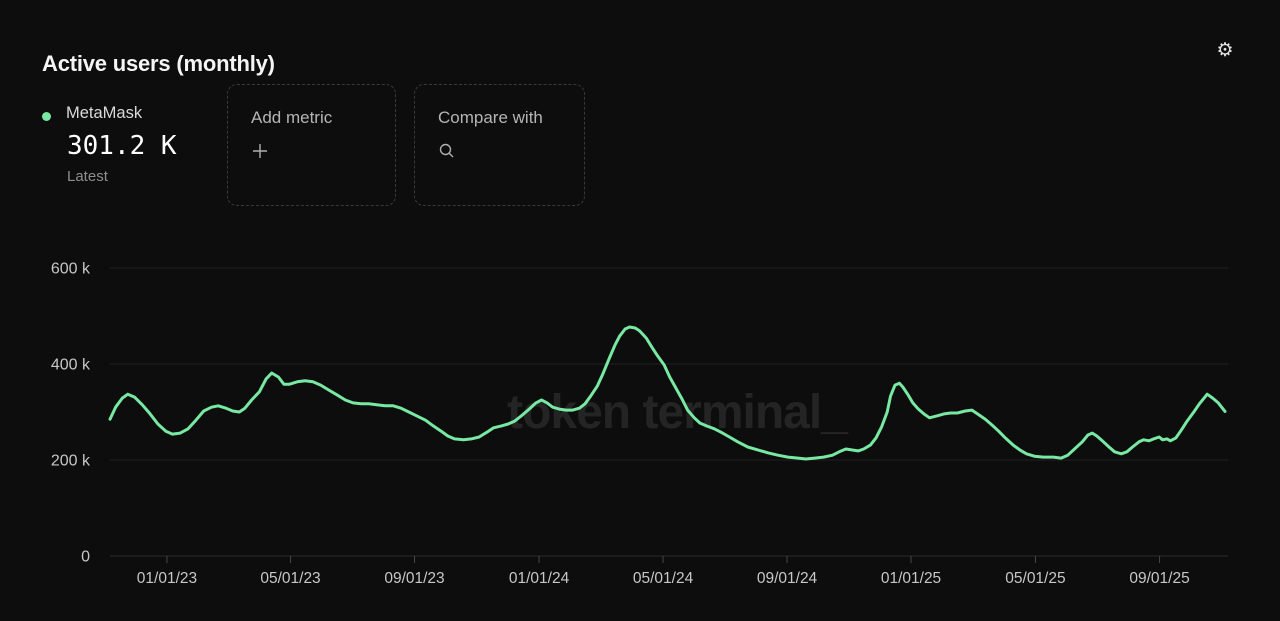  What do you see at coordinates (122, 146) in the screenshot?
I see `legend-latest-value: 301.2 K` at bounding box center [122, 146].